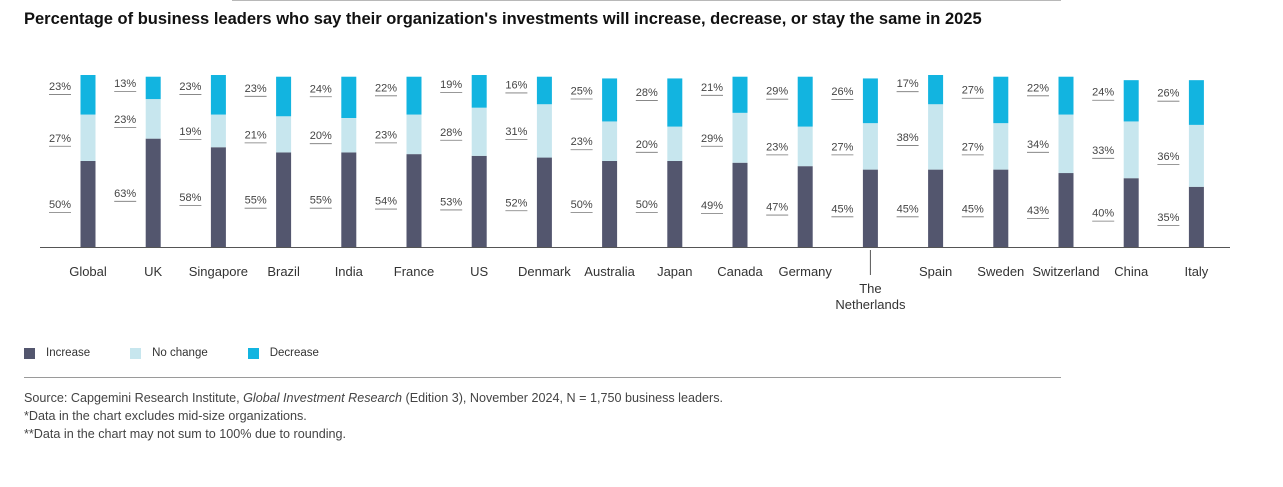  I want to click on top-divider, so click(646, 0).